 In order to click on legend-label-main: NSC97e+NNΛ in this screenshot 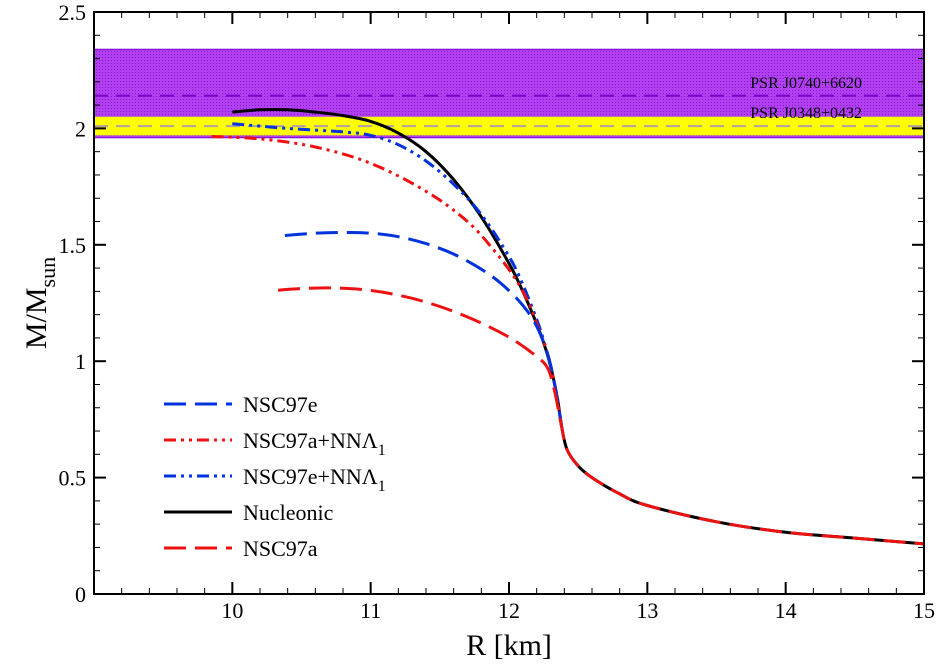, I will do `click(310, 476)`.